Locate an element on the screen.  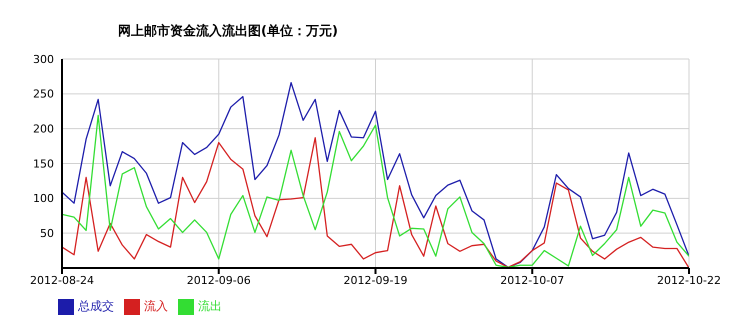
y-tick-label: 150 is located at coordinates (43, 163).